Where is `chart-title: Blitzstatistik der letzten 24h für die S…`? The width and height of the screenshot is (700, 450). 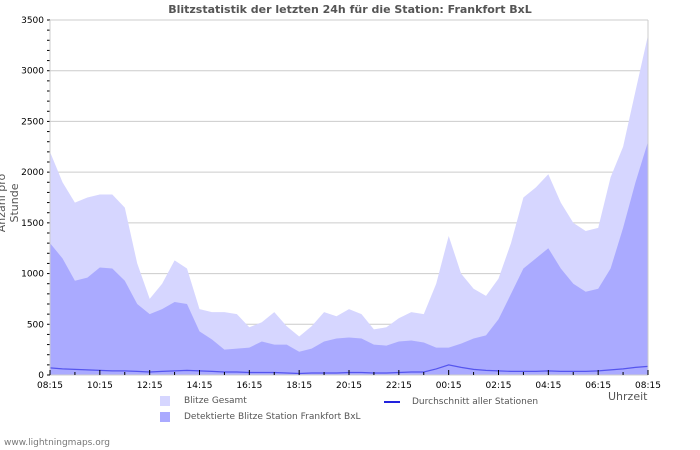
chart-title: Blitzstatistik der letzten 24h für die S… is located at coordinates (350, 9).